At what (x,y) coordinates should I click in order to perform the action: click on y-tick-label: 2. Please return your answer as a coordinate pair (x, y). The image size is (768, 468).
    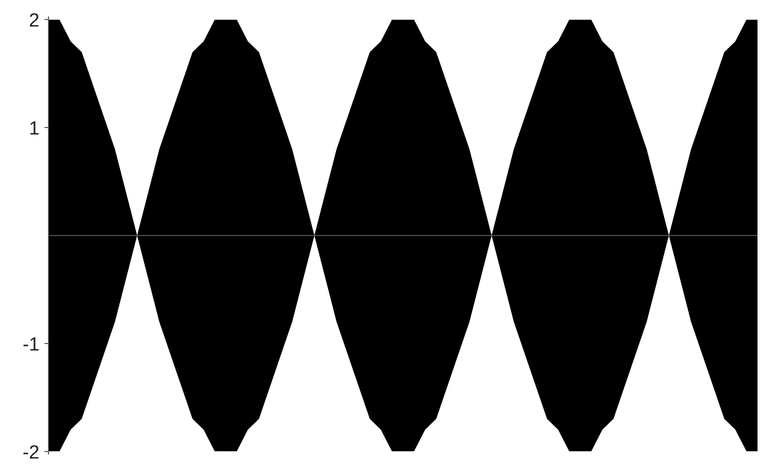
    Looking at the image, I should click on (34, 21).